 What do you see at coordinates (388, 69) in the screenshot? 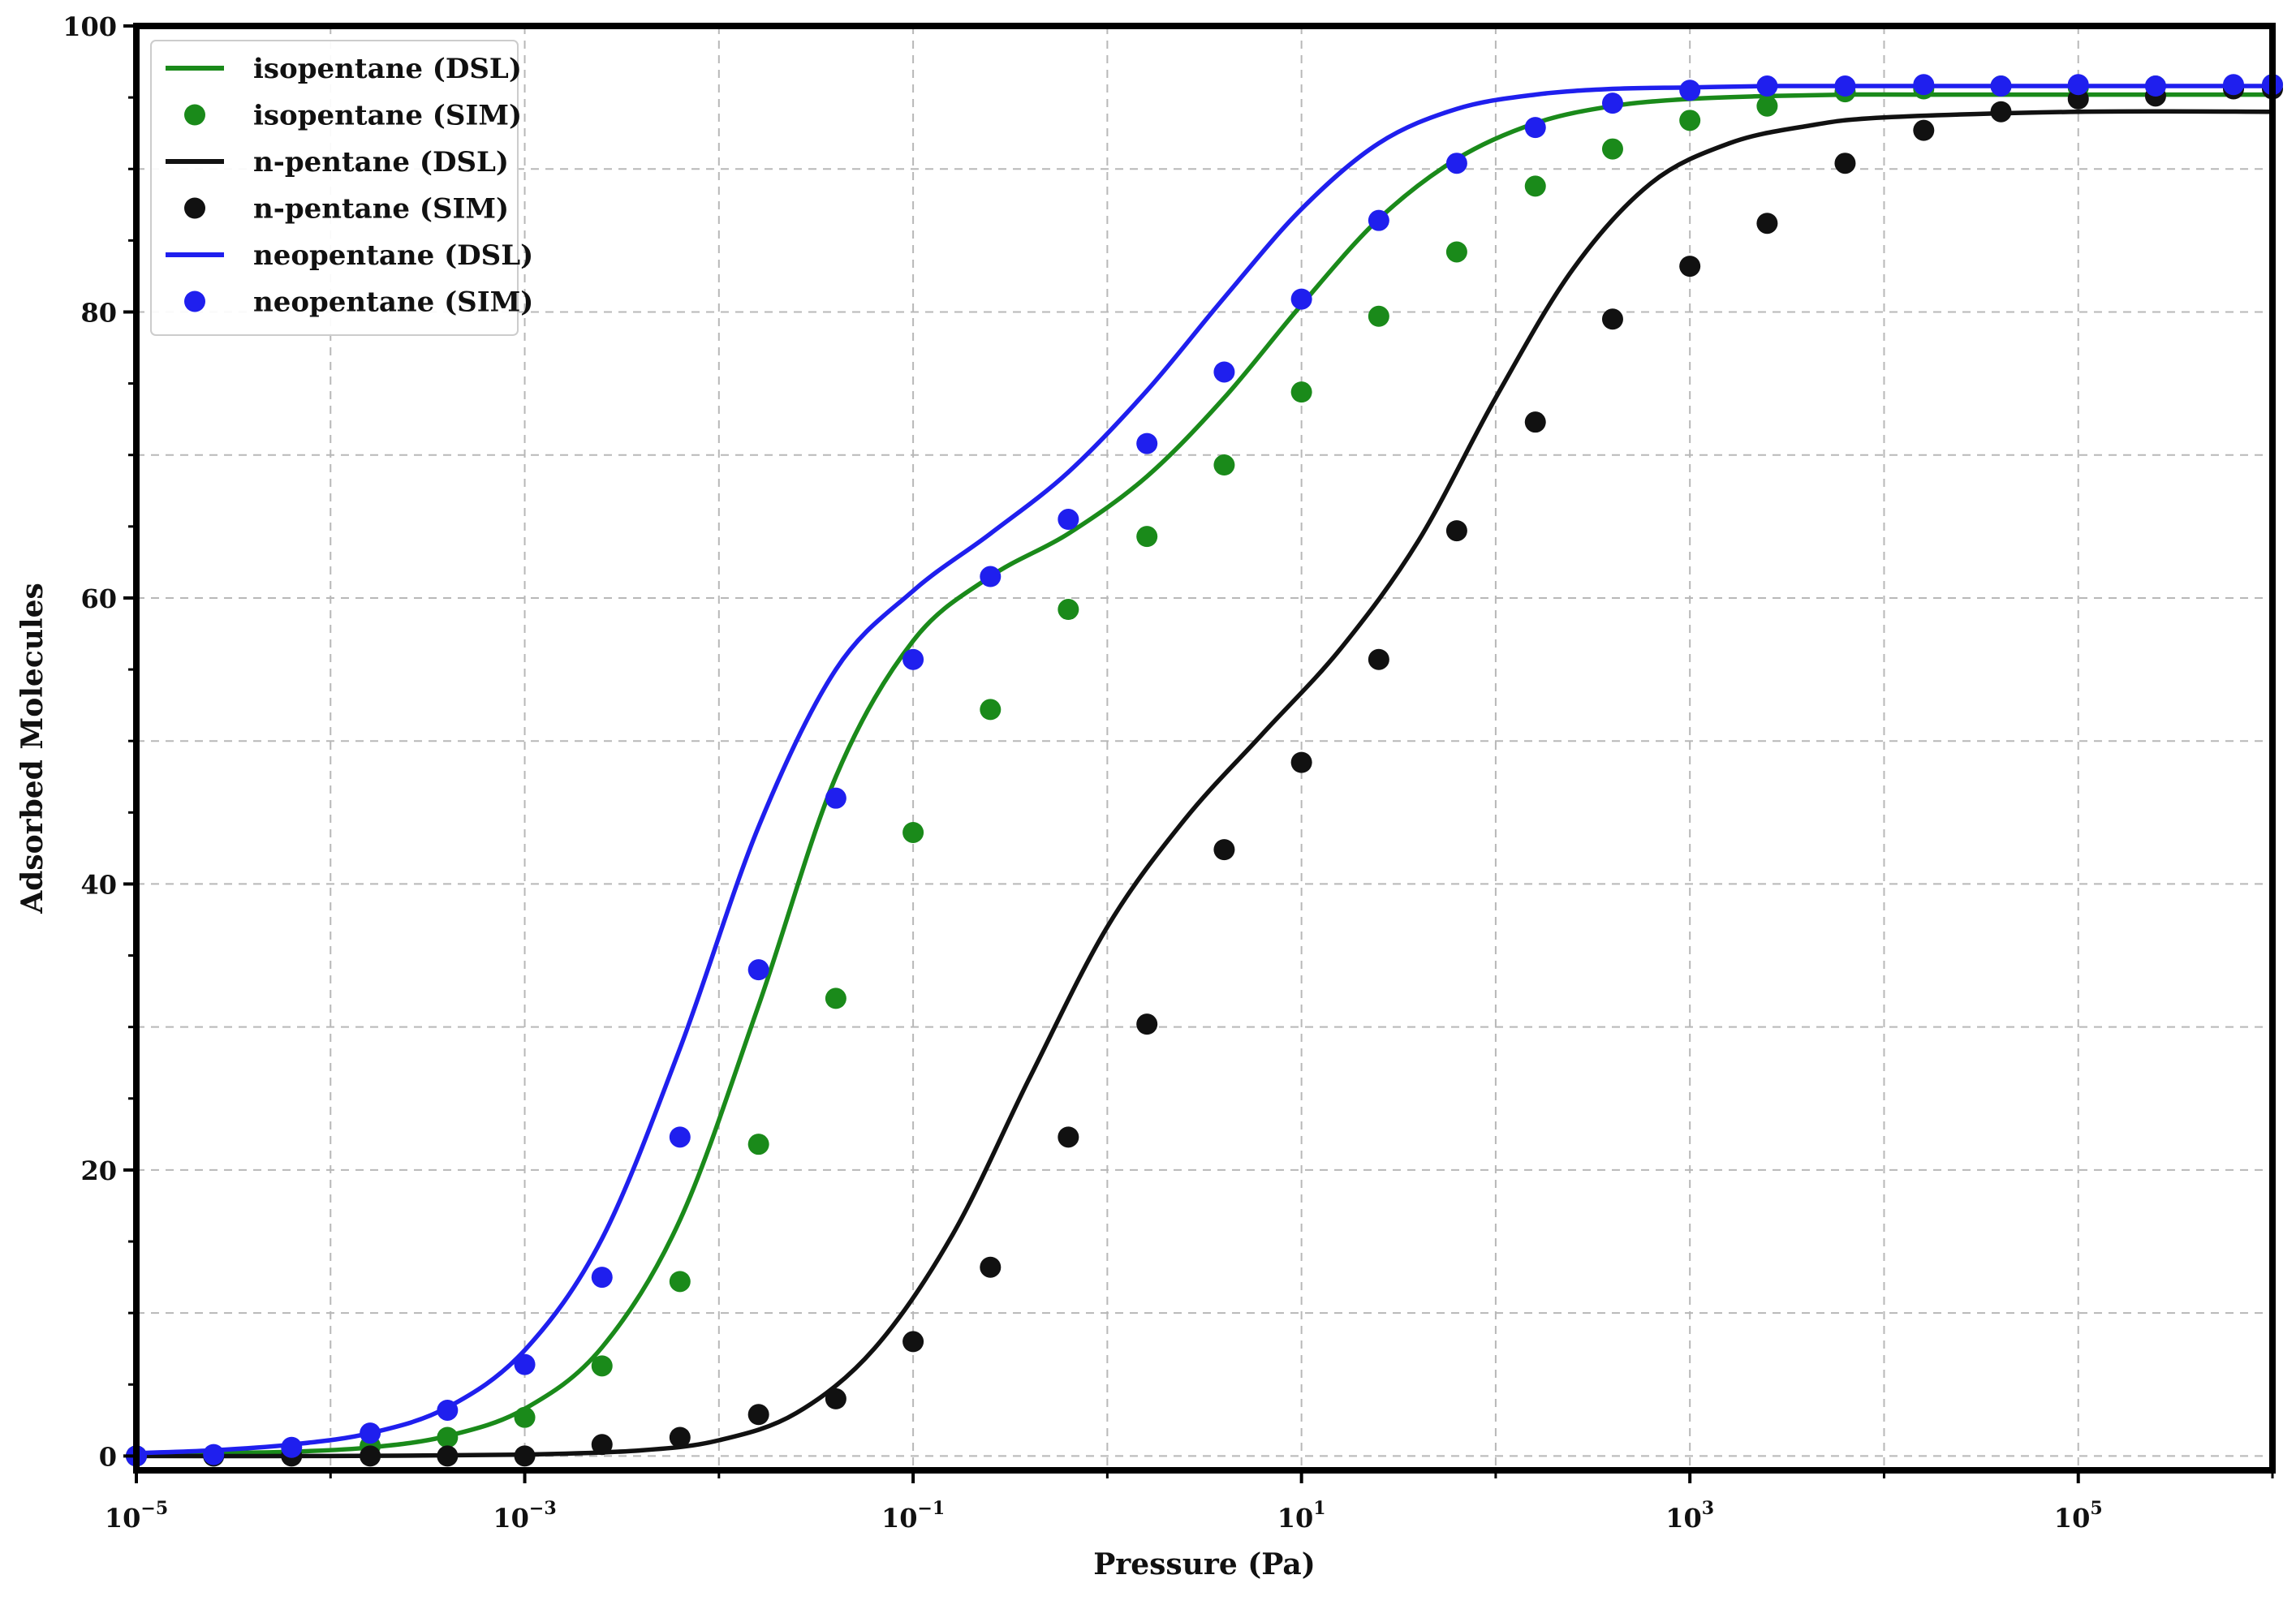
I see `legend-label: isopentane (DSL)` at bounding box center [388, 69].